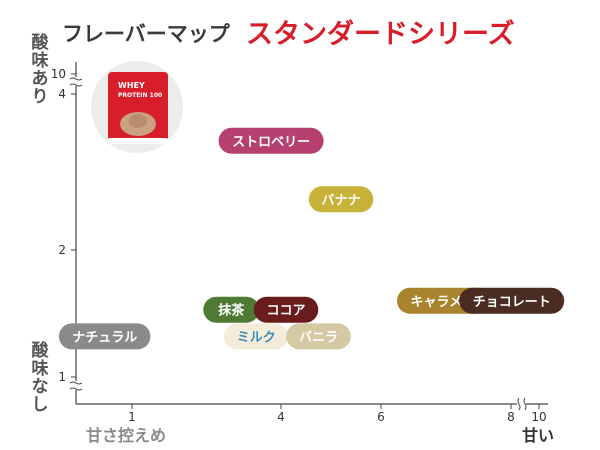 This screenshot has width=600, height=450. I want to click on flavor-pill-label: バニラ, so click(318, 337).